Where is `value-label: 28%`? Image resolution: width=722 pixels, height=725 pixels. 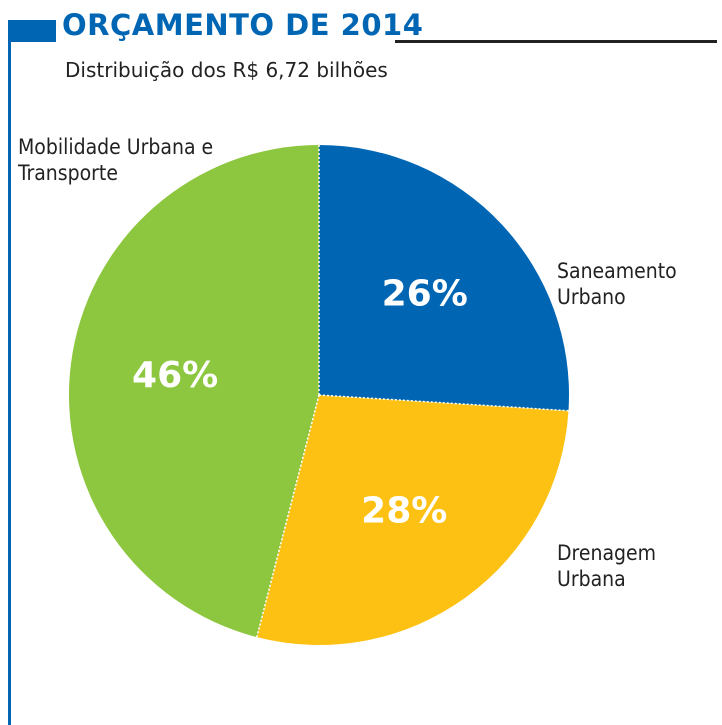
value-label: 28% is located at coordinates (404, 510).